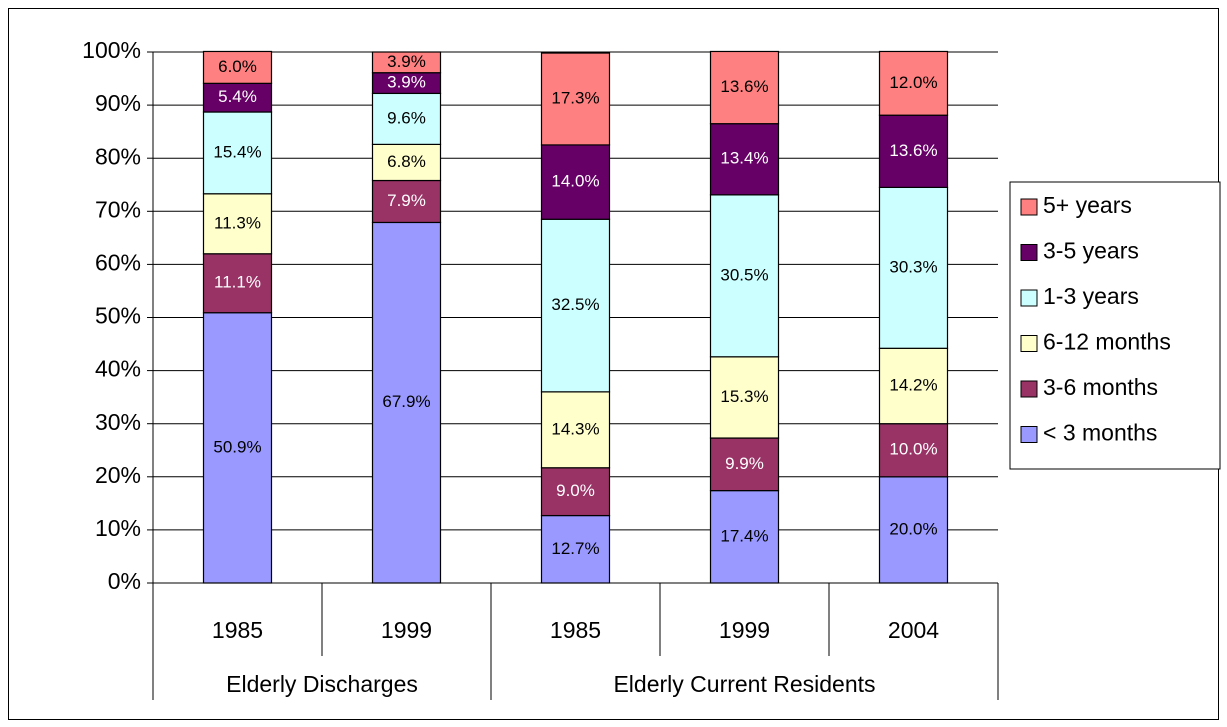  I want to click on value-label: 12.0%, so click(913, 82).